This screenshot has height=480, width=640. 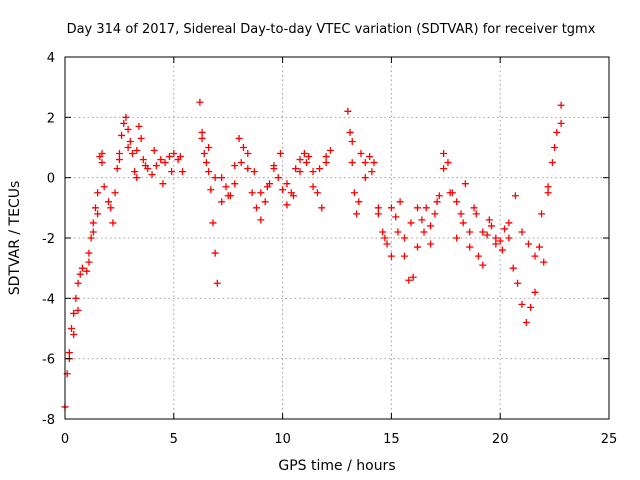 I want to click on y-tick-label: -8, so click(x=48, y=420).